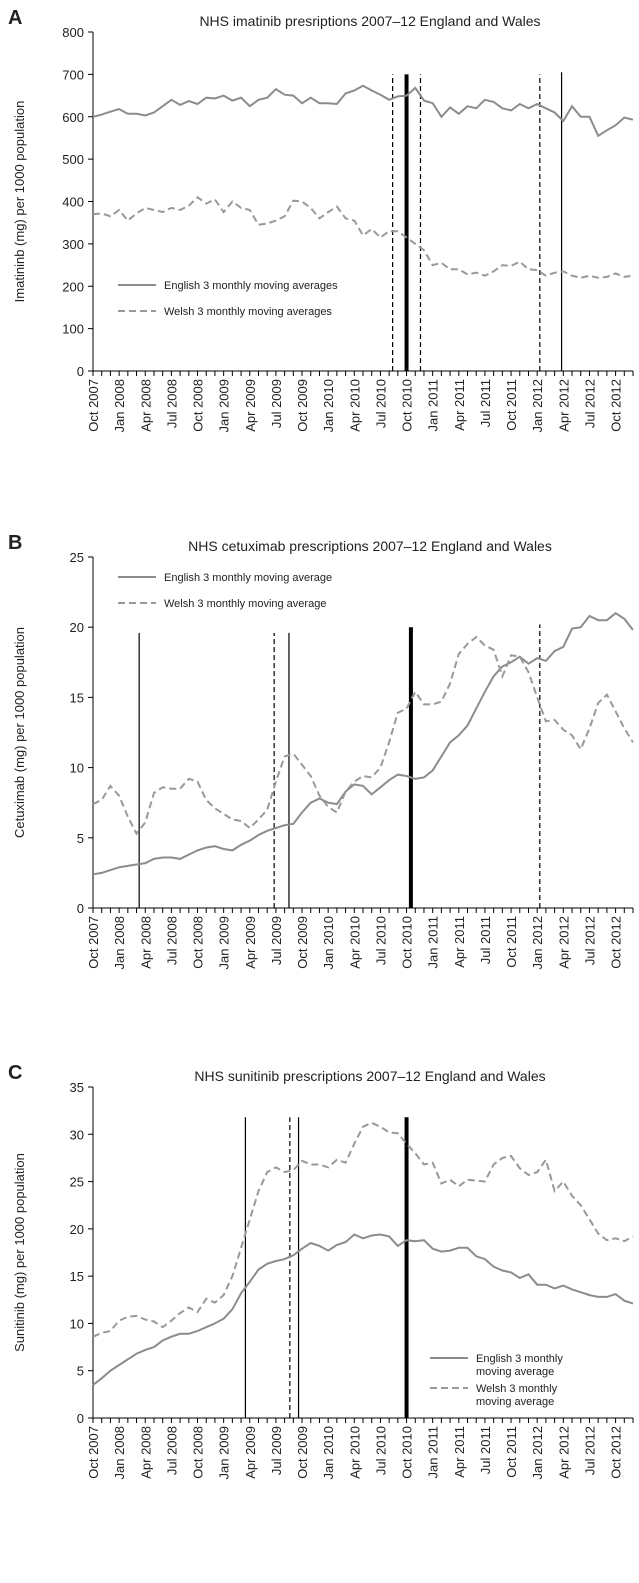 This screenshot has height=1583, width=639. What do you see at coordinates (248, 312) in the screenshot?
I see `legend-label: Welsh 3 monthly moving averages` at bounding box center [248, 312].